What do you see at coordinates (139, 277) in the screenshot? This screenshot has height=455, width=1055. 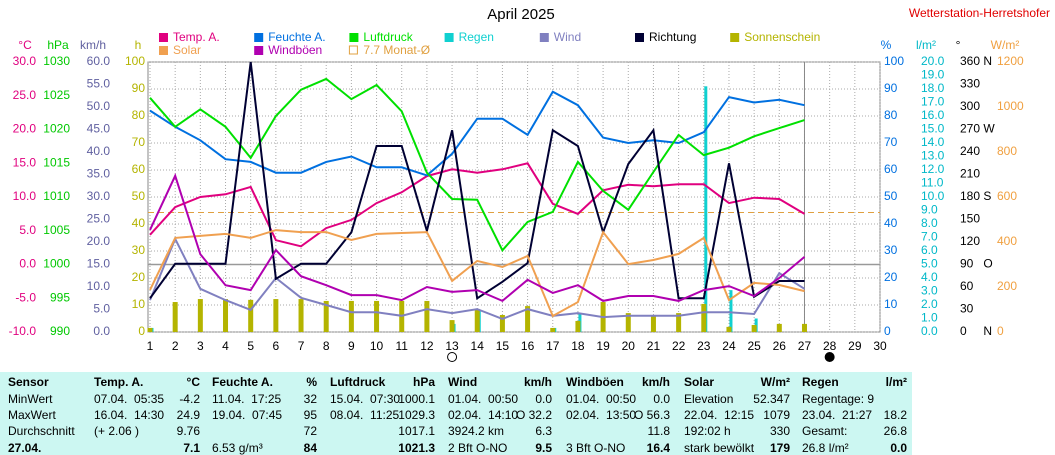 I see `tick-label: 20` at bounding box center [139, 277].